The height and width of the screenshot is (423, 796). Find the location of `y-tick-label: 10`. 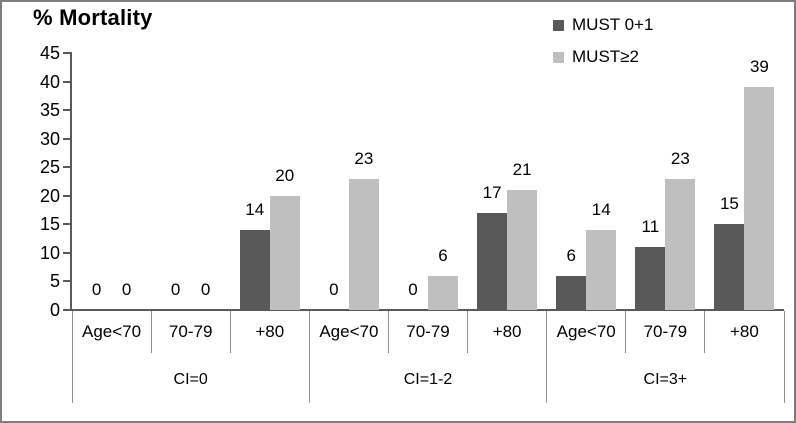

y-tick-label: 10 is located at coordinates (49, 252).